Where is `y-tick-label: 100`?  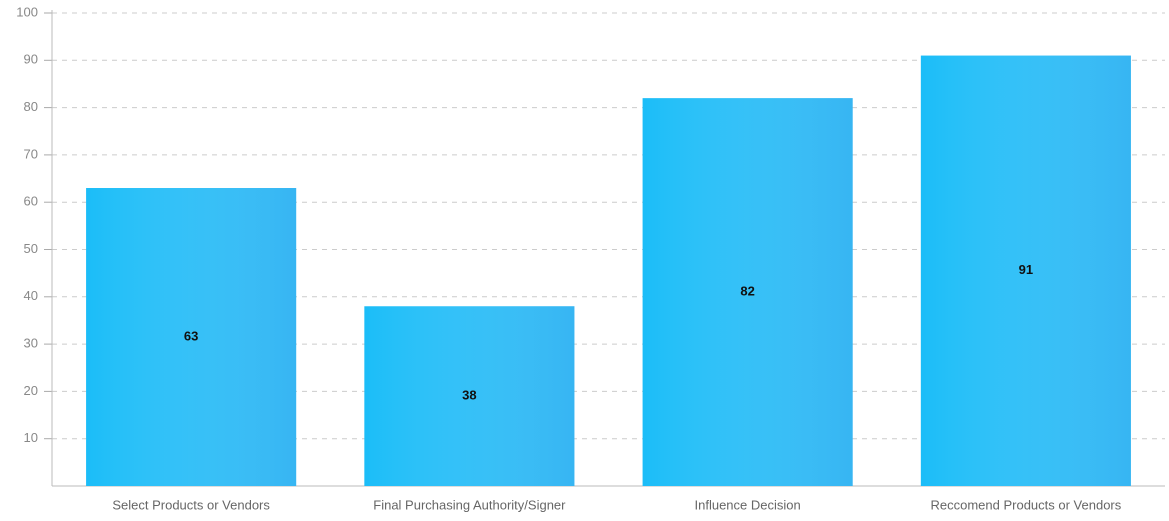 y-tick-label: 100 is located at coordinates (27, 11).